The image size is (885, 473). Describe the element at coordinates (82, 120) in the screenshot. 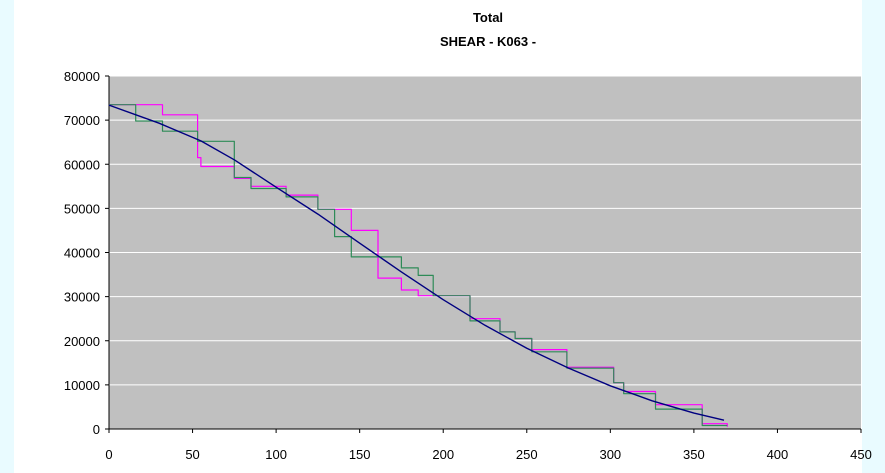

I see `y-tick-label: 70000` at that location.